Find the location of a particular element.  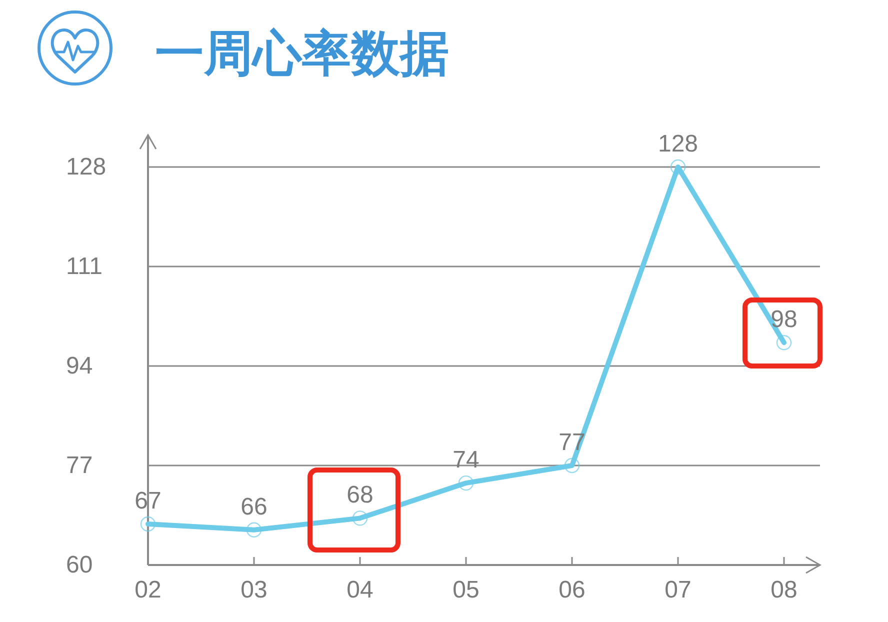

data-label: 98 is located at coordinates (784, 320).